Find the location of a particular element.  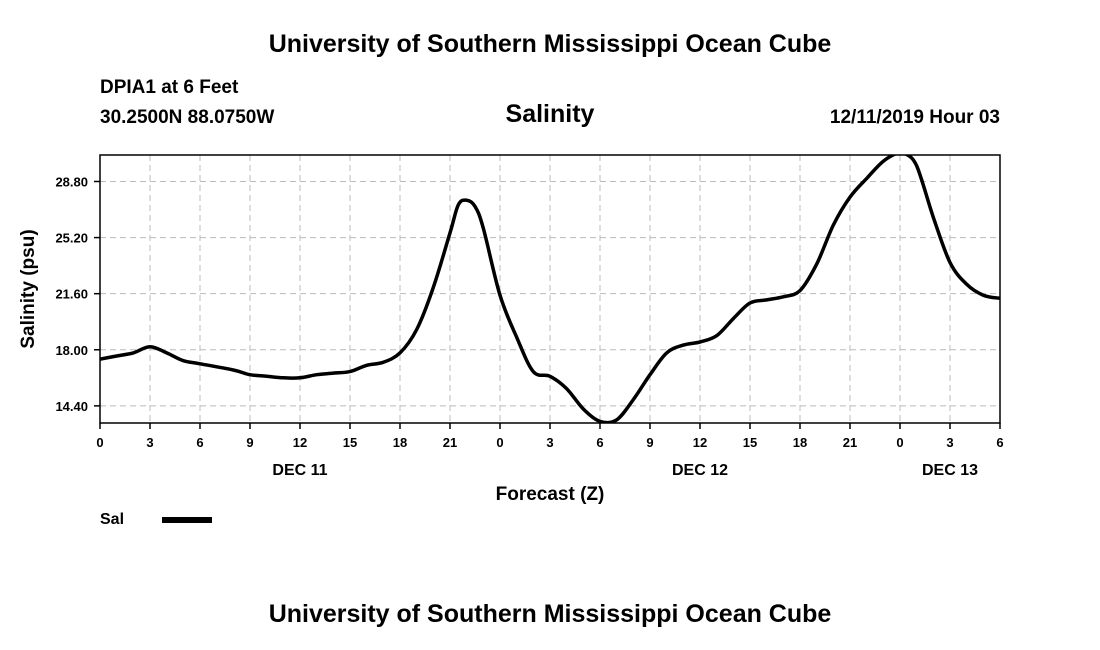

datetime-label: 12/11/2019 Hour 03 is located at coordinates (914, 117).